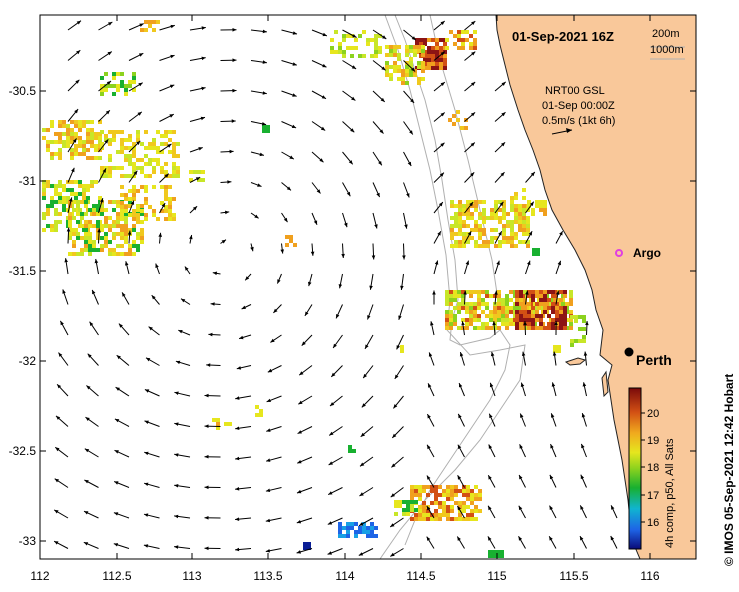 This screenshot has height=592, width=739. Describe the element at coordinates (619, 253) in the screenshot. I see `argo-float-marker` at that location.